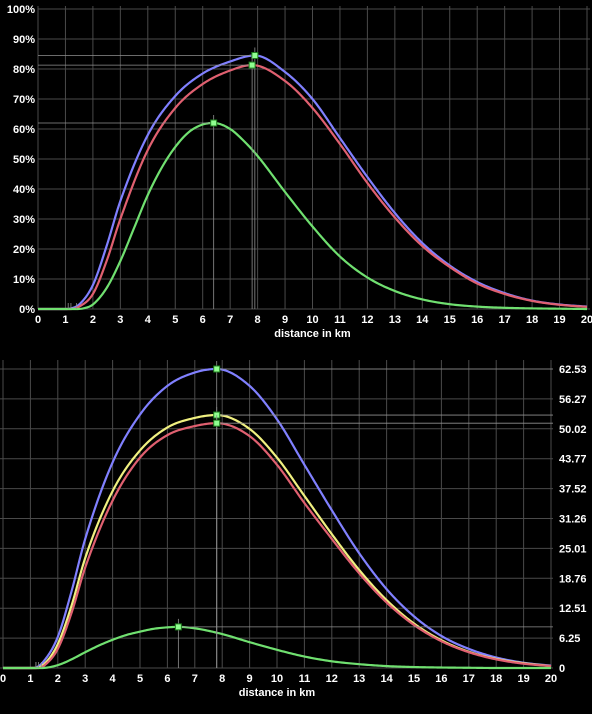 Image resolution: width=592 pixels, height=714 pixels. I want to click on y-tick-label: 60%, so click(24, 130).